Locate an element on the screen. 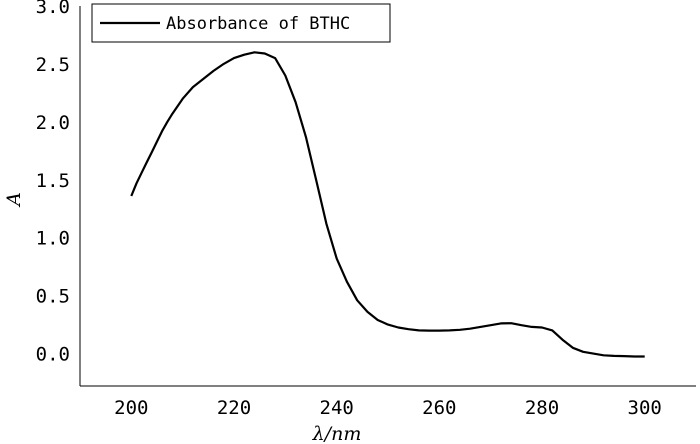 This screenshot has height=444, width=700. y-axis-label: A is located at coordinates (14, 200).